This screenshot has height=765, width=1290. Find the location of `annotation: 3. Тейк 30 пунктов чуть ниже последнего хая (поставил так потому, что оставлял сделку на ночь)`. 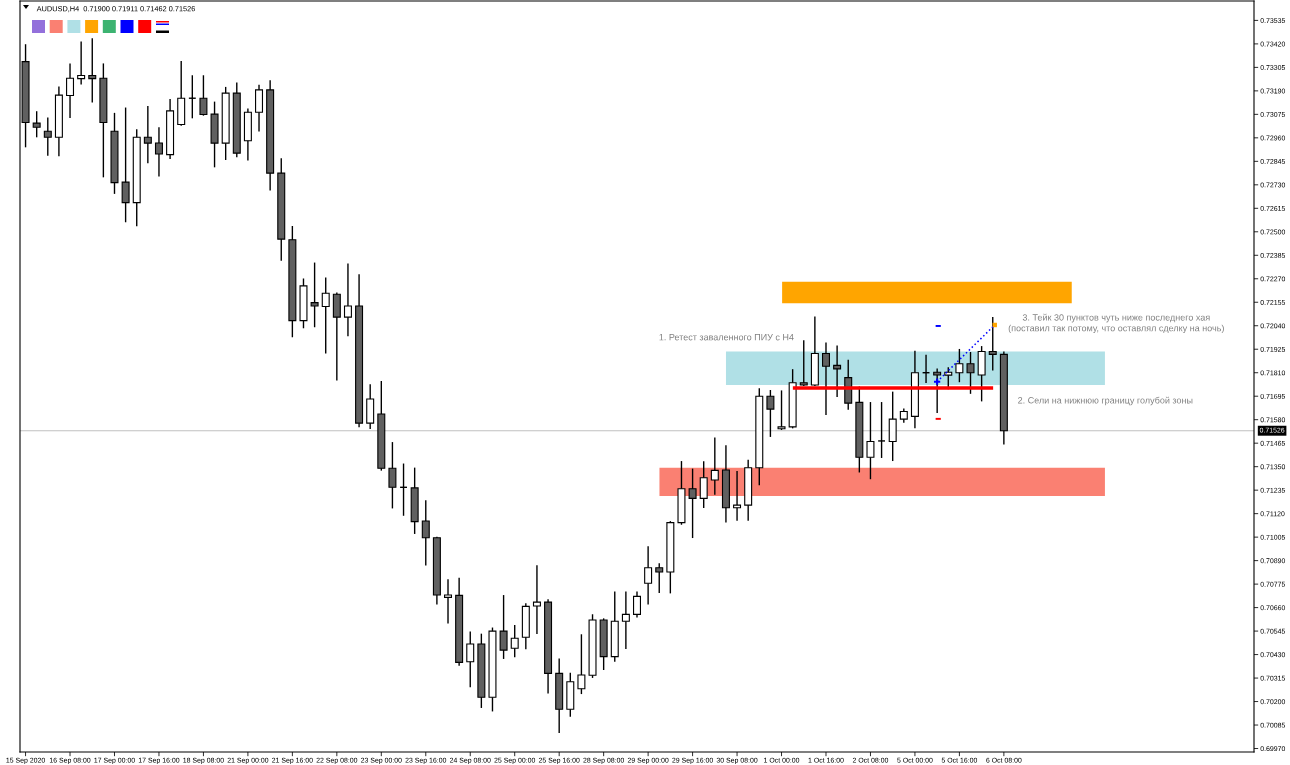

annotation: 3. Тейк 30 пунктов чуть ниже последнего хая (поставил так потому, что оставлял сделку на ночь) is located at coordinates (1116, 323).